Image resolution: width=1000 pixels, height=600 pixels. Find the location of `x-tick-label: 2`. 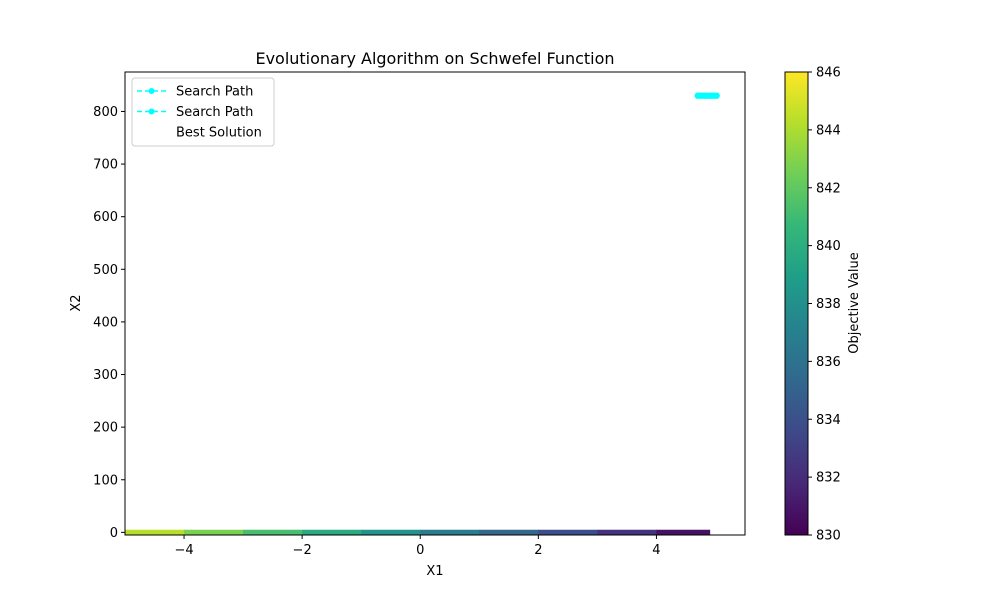

x-tick-label: 2 is located at coordinates (538, 550).